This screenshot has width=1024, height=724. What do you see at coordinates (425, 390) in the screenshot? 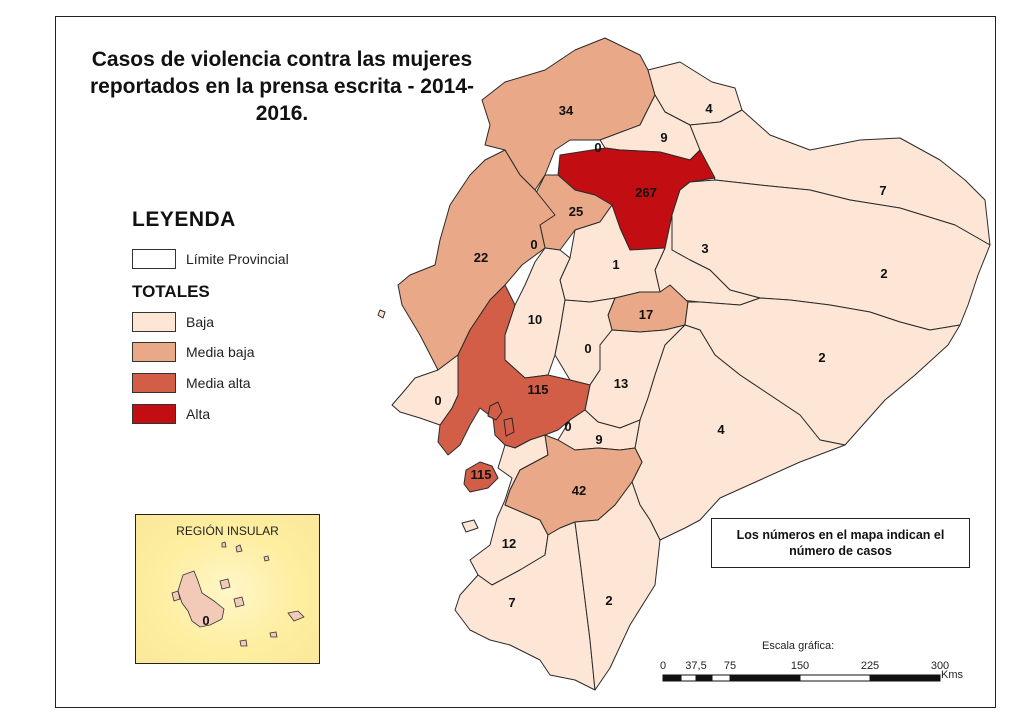
I see `province-santa-elena` at bounding box center [425, 390].